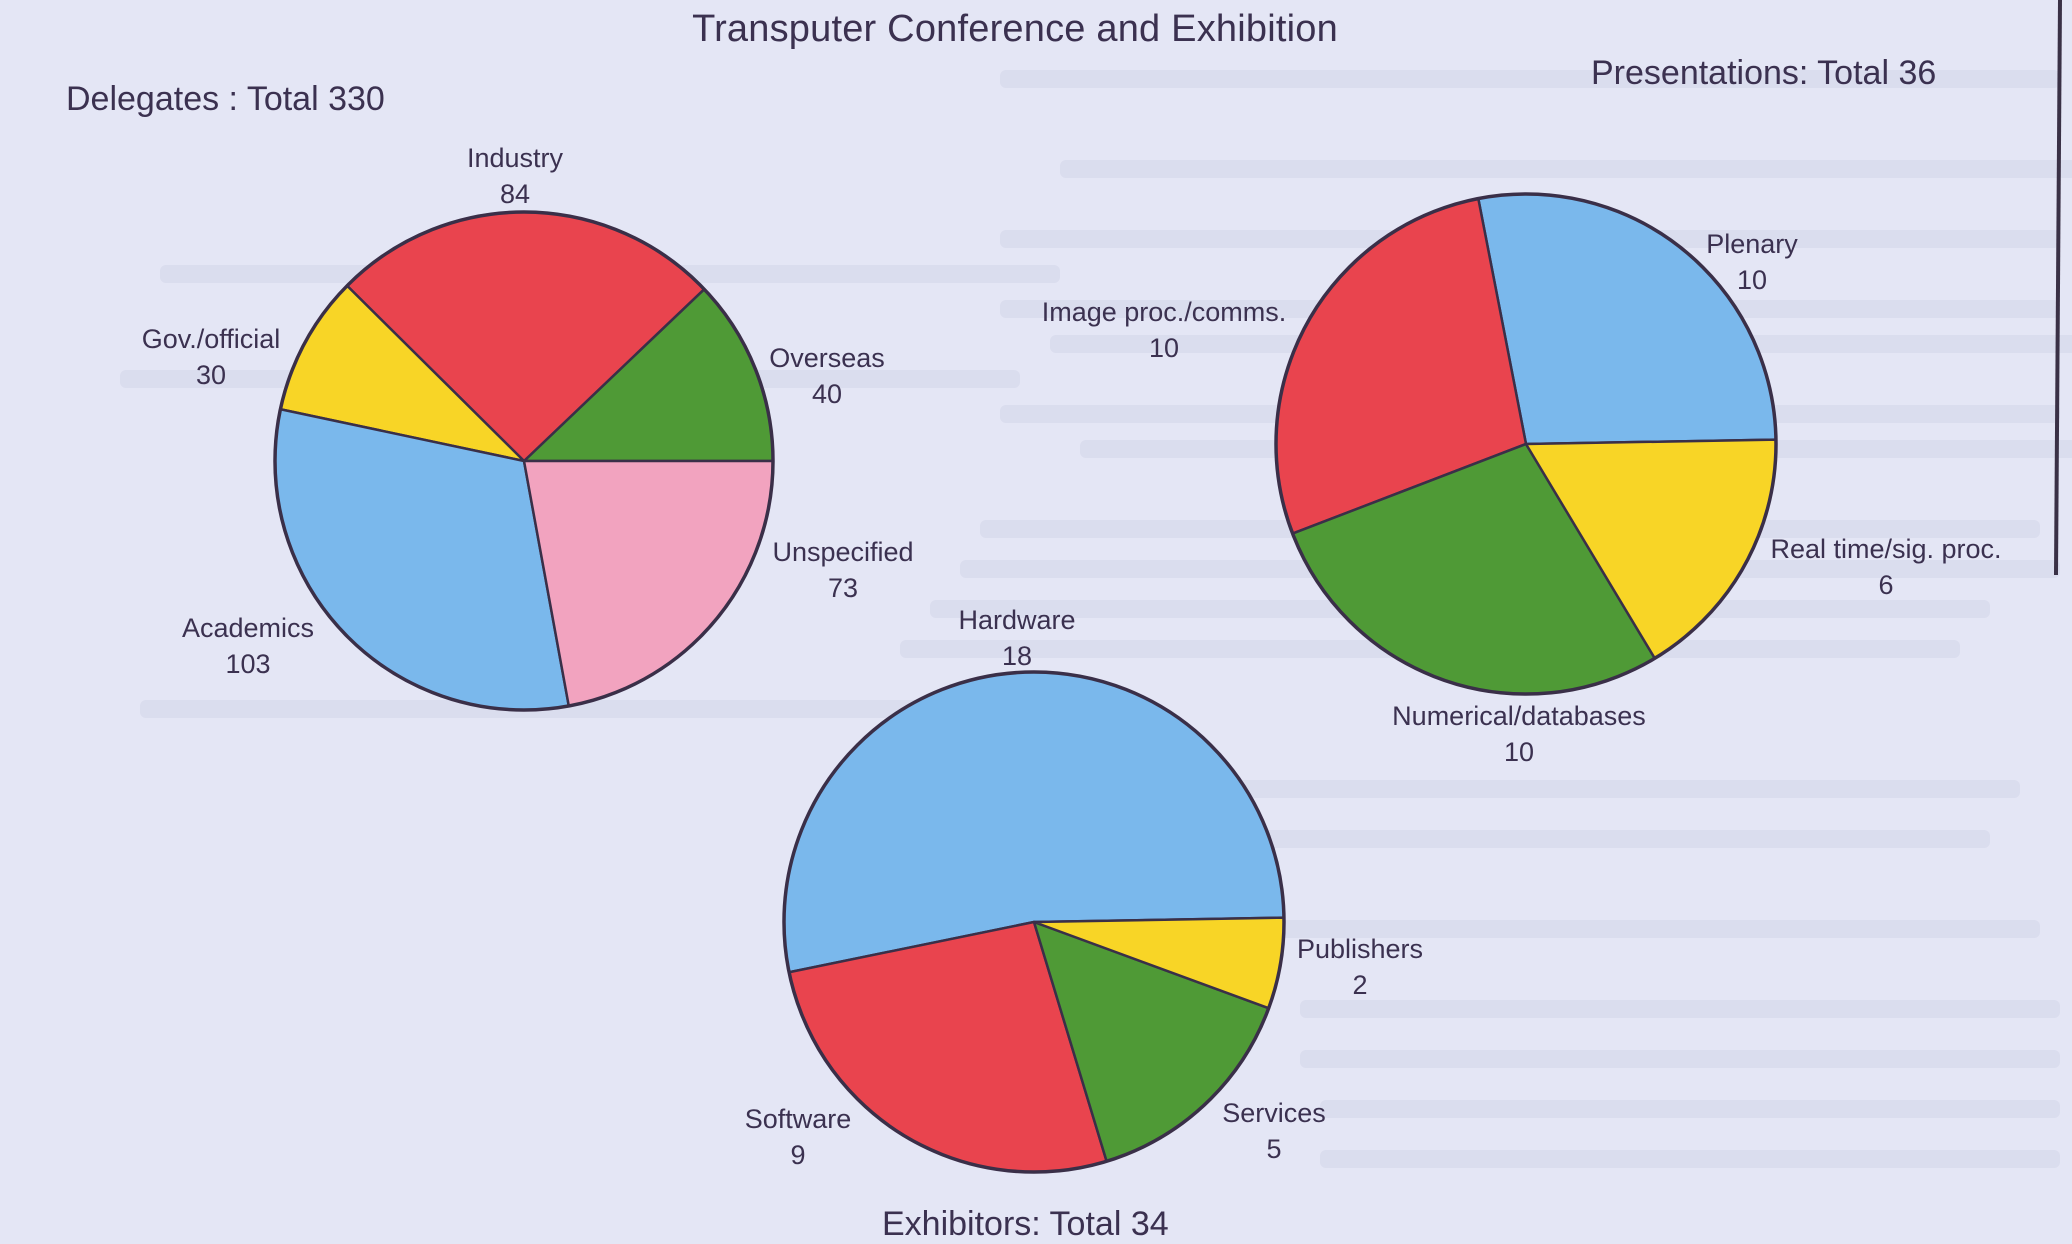 Image resolution: width=2072 pixels, height=1244 pixels. Describe the element at coordinates (1015, 29) in the screenshot. I see `figure-title: Transputer Conference and Exhibition` at that location.